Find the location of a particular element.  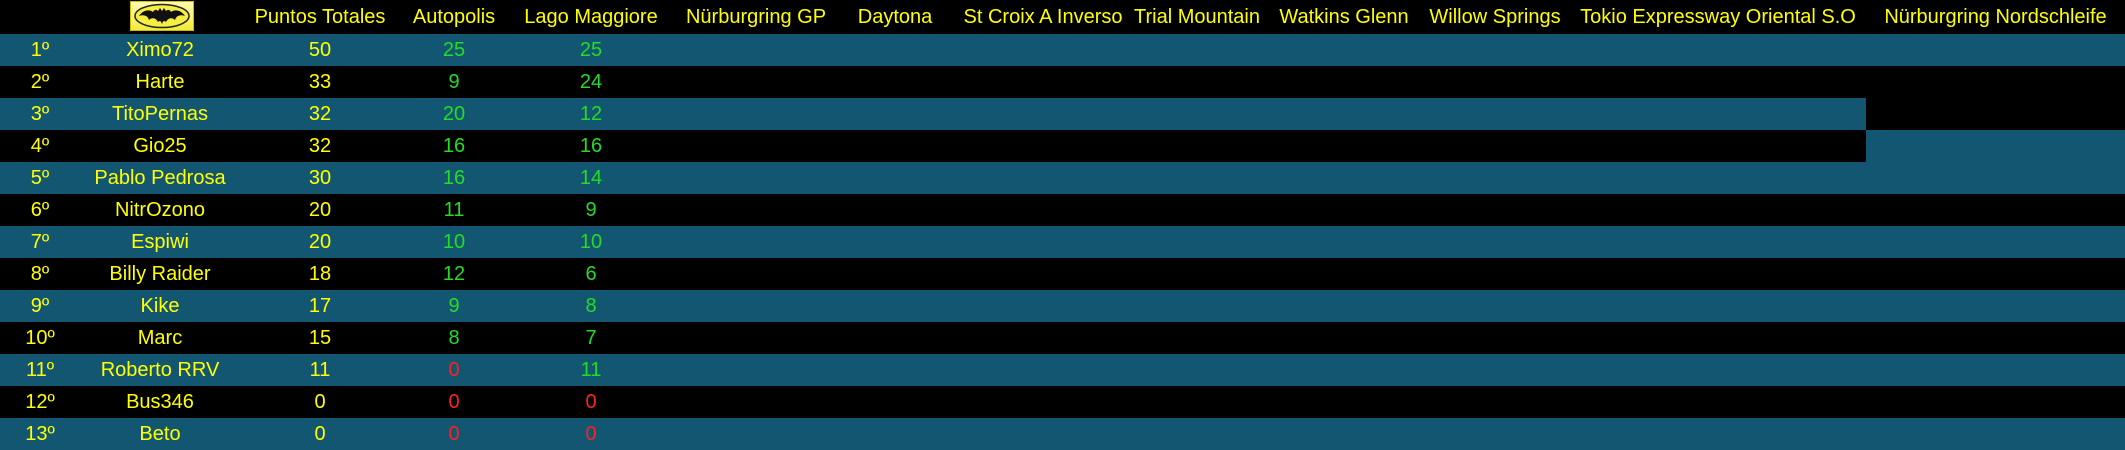

driver-name-cell: Gio25 is located at coordinates (160, 146).